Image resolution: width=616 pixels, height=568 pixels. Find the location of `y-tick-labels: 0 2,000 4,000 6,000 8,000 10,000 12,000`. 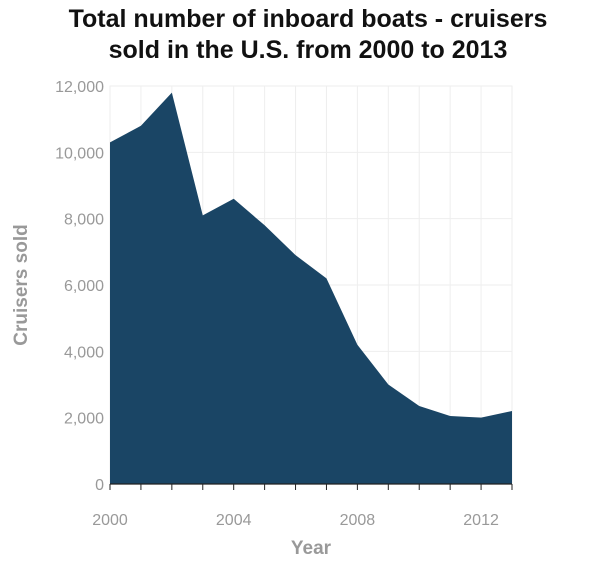

y-tick-labels: 0 2,000 4,000 6,000 8,000 10,000 12,000 is located at coordinates (79, 286).